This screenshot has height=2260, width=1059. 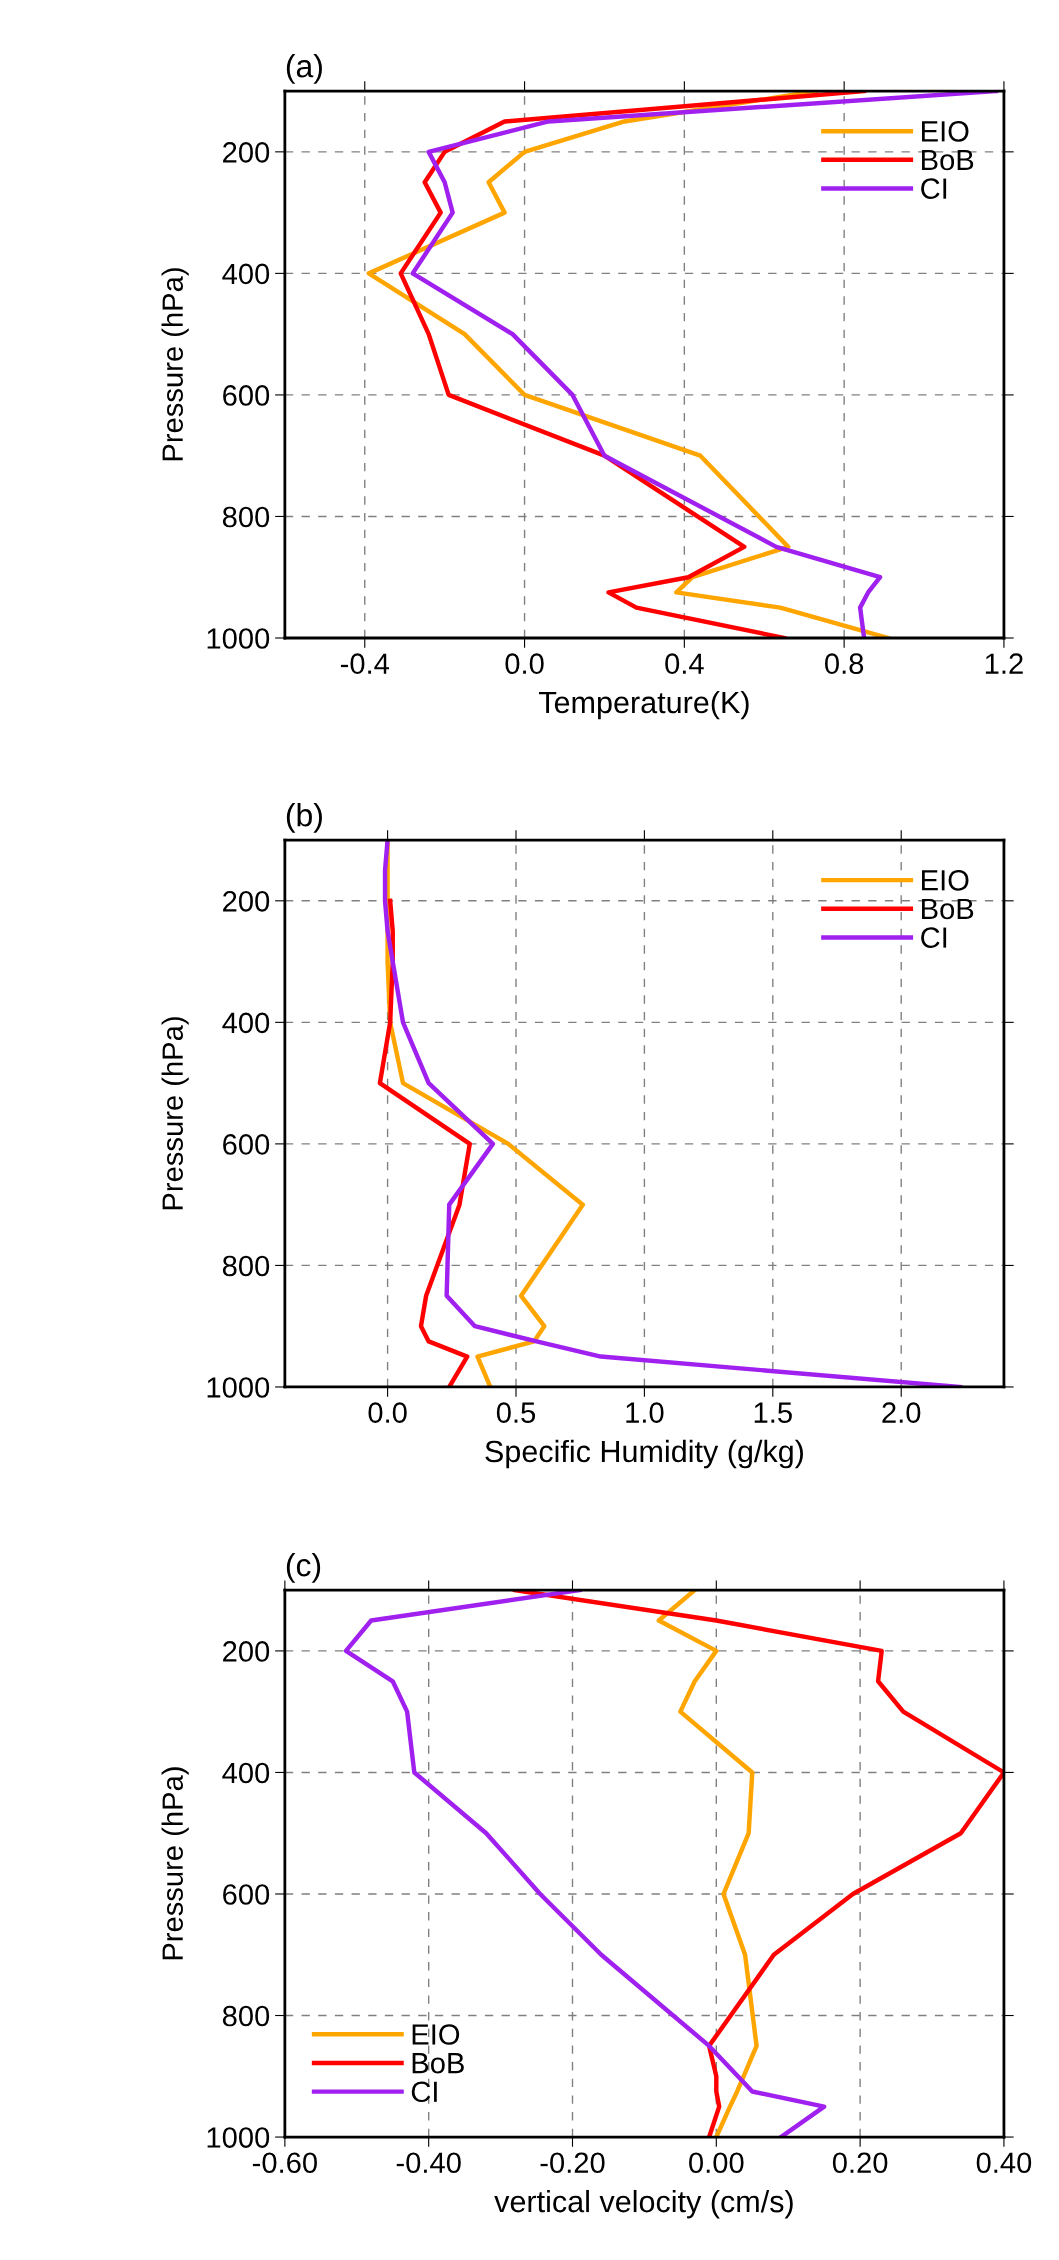 What do you see at coordinates (365, 664) in the screenshot?
I see `x-tick-label: -0.4` at bounding box center [365, 664].